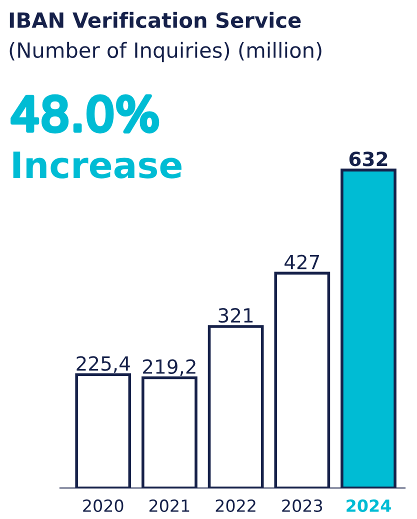 The width and height of the screenshot is (417, 519). Describe the element at coordinates (169, 505) in the screenshot. I see `x-tick-label: 2021` at that location.